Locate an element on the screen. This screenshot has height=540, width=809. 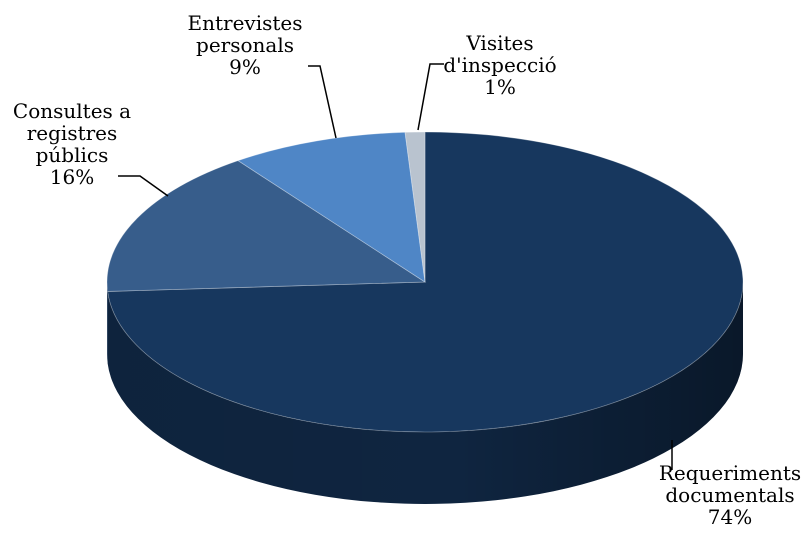
label-visites-line1: Visites is located at coordinates (500, 43).